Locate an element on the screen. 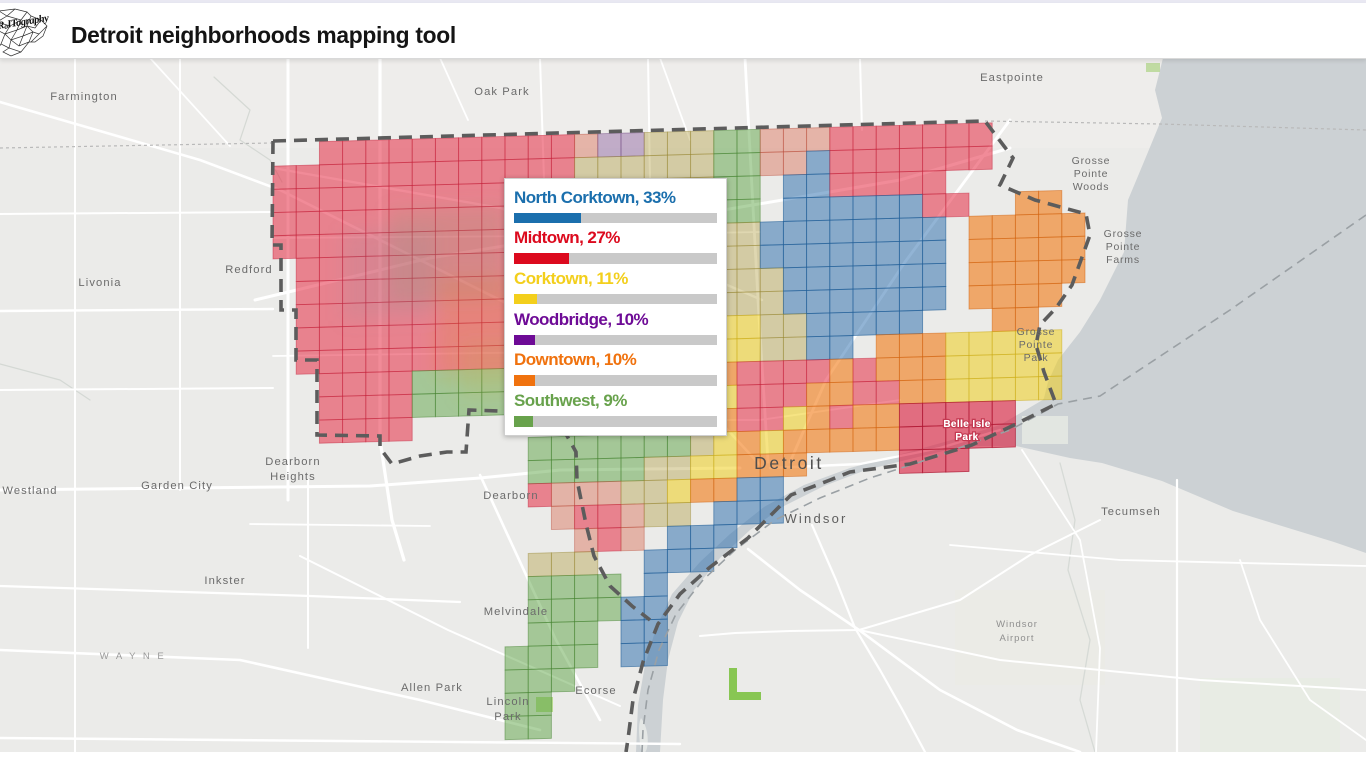  svg-text: Allen Park is located at coordinates (432, 688).